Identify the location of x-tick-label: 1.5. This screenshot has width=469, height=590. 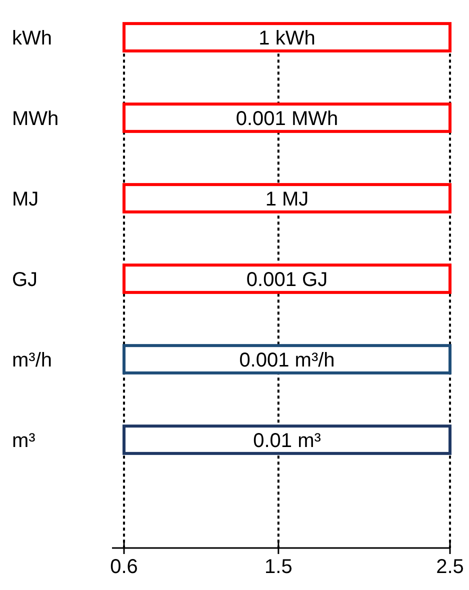
(278, 567).